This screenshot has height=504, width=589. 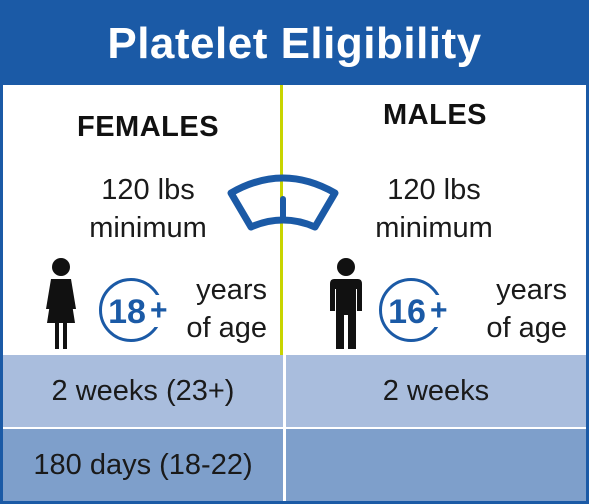 What do you see at coordinates (127, 312) in the screenshot?
I see `females-age-number: 18` at bounding box center [127, 312].